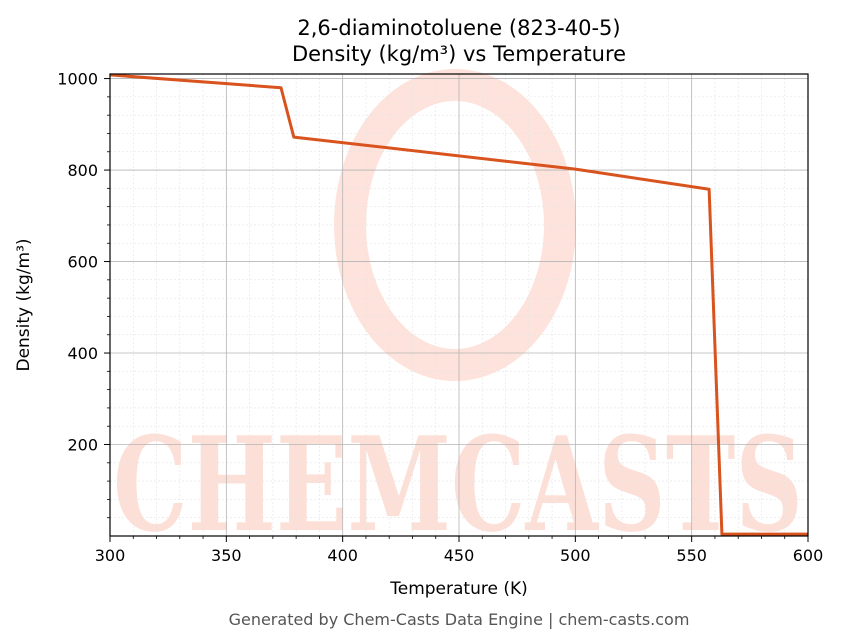  Describe the element at coordinates (808, 555) in the screenshot. I see `x-tick-label: 600` at that location.